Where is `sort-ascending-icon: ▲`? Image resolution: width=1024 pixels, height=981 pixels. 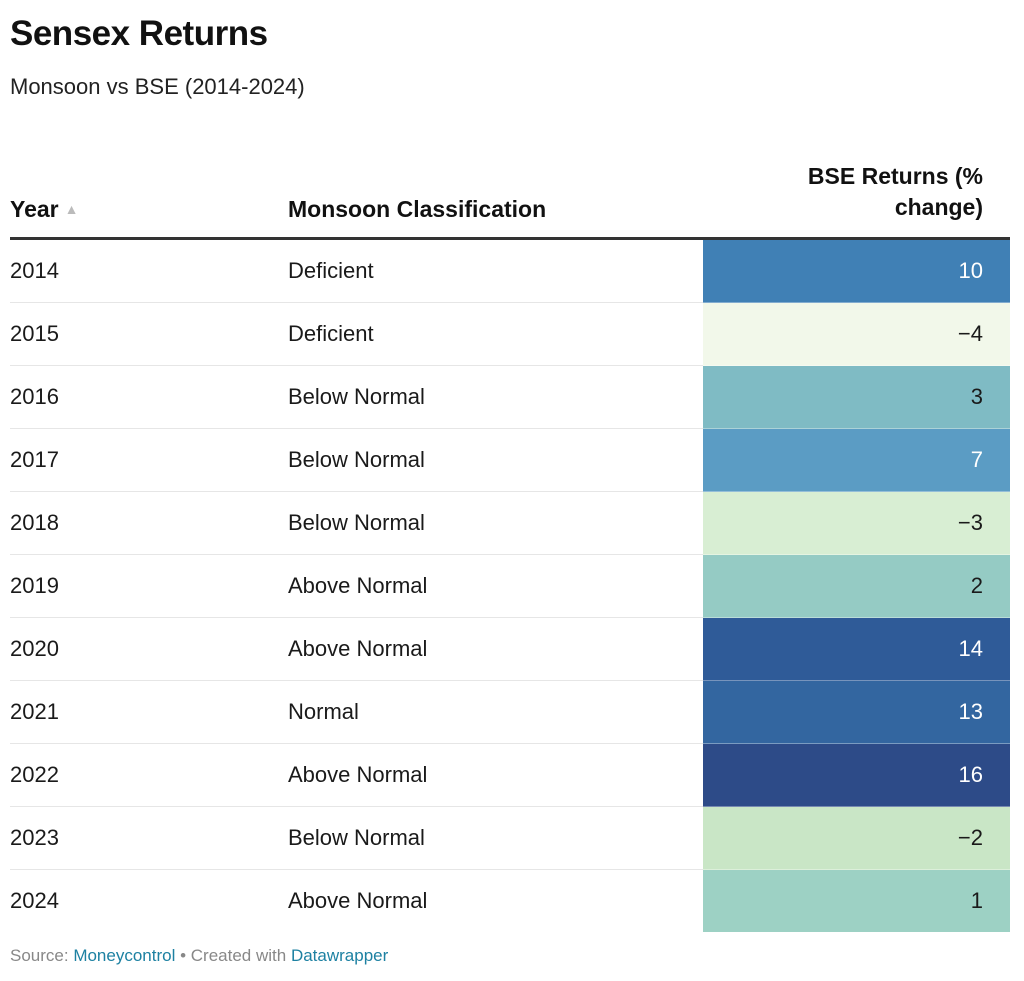
sort-ascending-icon: ▲ is located at coordinates (71, 209).